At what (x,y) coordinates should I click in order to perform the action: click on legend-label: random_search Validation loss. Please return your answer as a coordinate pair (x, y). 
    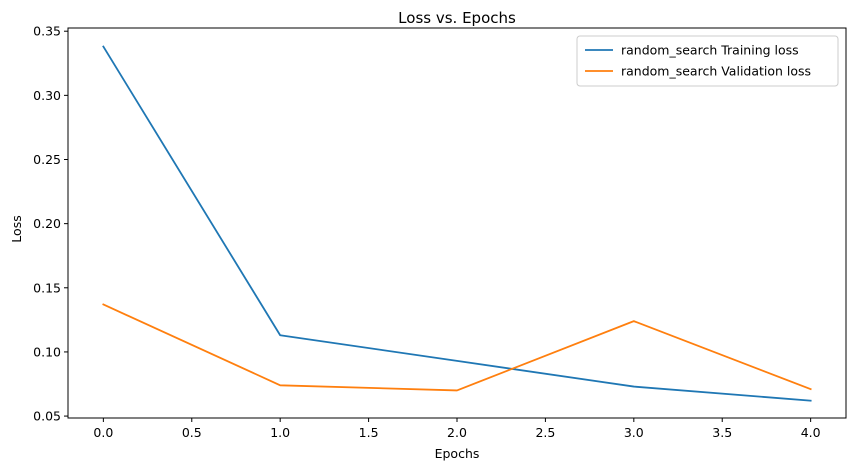
    Looking at the image, I should click on (716, 71).